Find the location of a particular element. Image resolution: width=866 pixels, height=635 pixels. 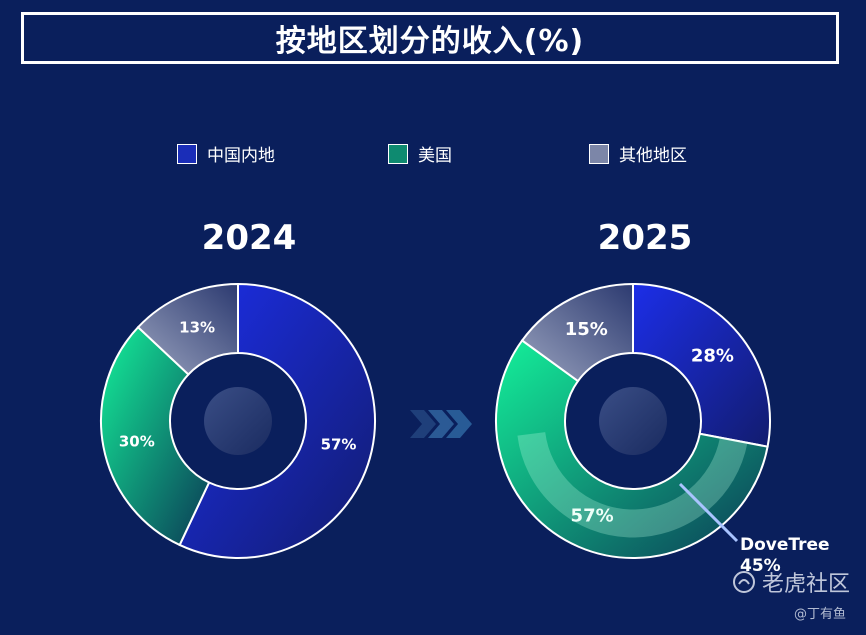

legend-item-usa: 美国 is located at coordinates (420, 153).